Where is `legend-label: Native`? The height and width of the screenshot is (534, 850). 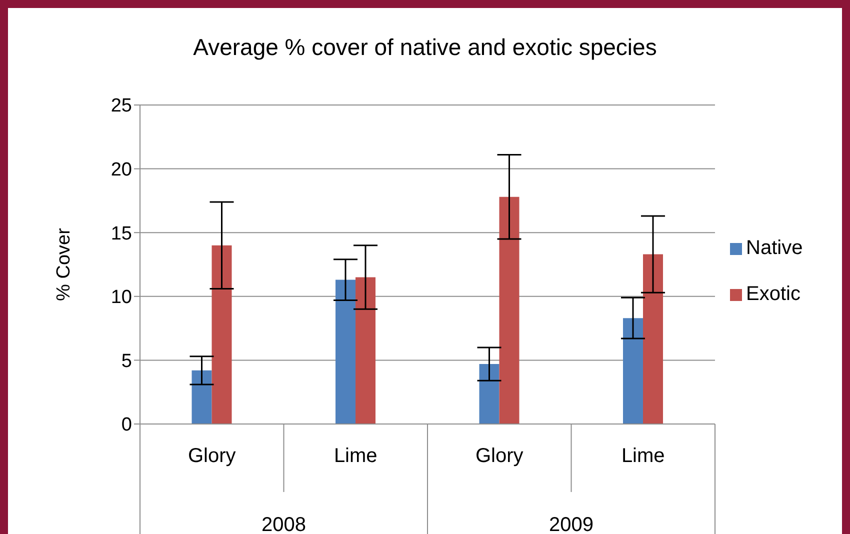
legend-label: Native is located at coordinates (774, 248).